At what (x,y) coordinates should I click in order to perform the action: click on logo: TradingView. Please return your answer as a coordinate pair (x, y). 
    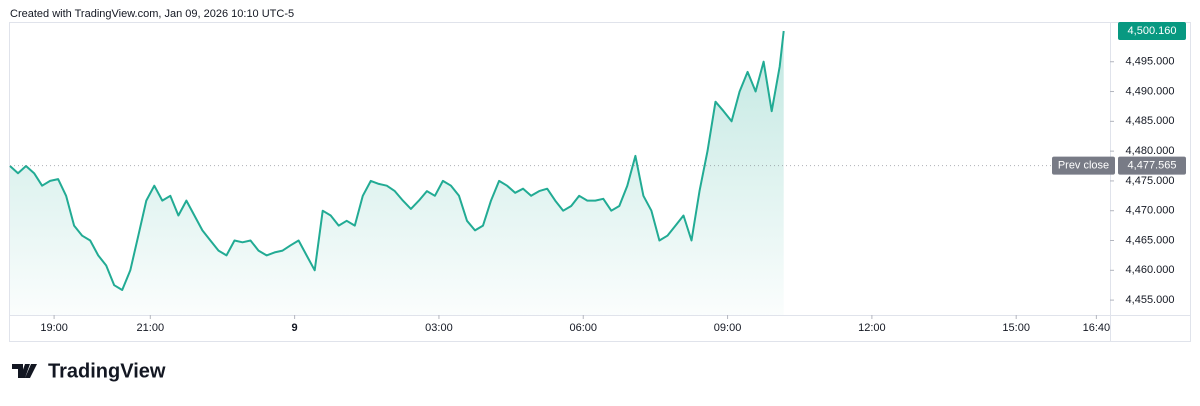
    Looking at the image, I should click on (89, 371).